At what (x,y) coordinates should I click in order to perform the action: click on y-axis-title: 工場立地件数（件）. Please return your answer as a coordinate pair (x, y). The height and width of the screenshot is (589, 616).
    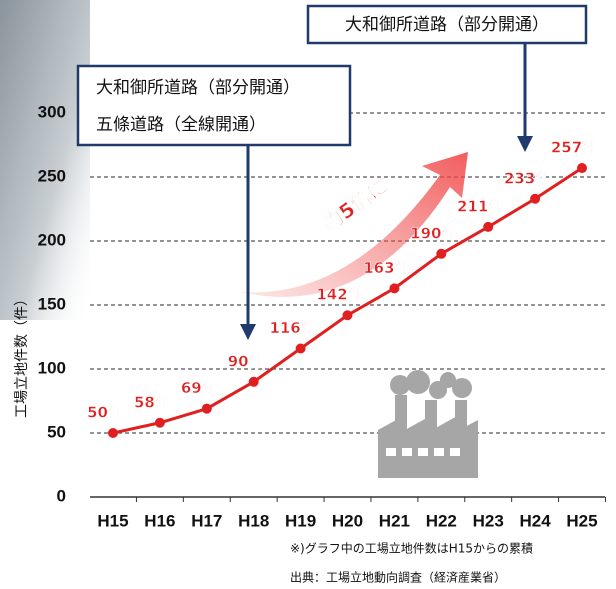
    Looking at the image, I should click on (22, 355).